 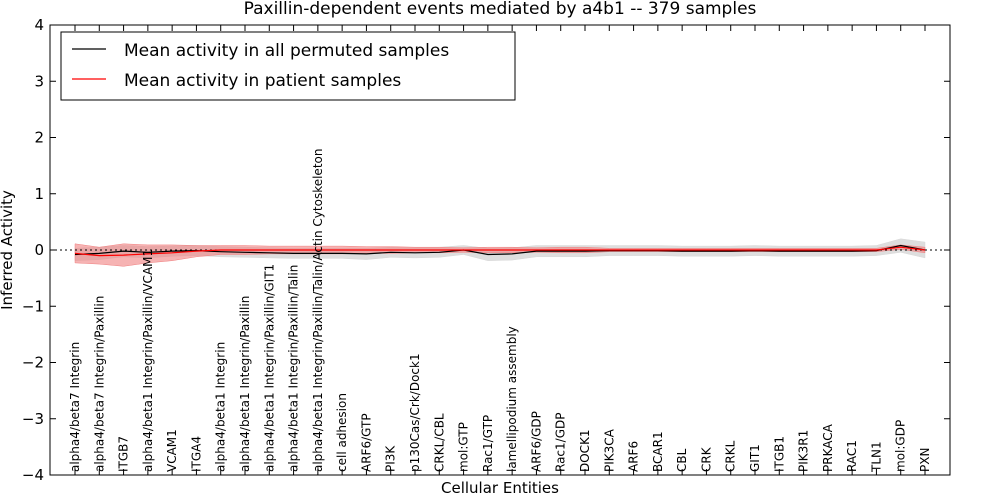 What do you see at coordinates (33, 419) in the screenshot?
I see `y-tick-label: −3` at bounding box center [33, 419].